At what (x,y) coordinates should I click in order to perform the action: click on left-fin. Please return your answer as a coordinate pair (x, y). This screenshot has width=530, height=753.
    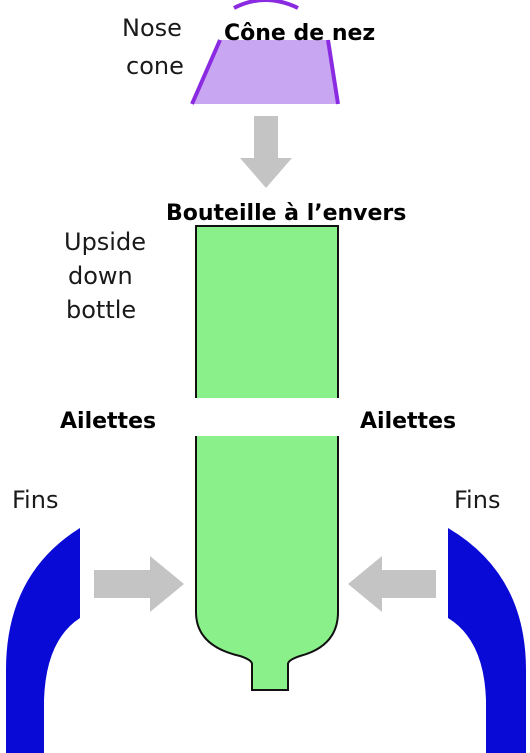
    Looking at the image, I should click on (43, 640).